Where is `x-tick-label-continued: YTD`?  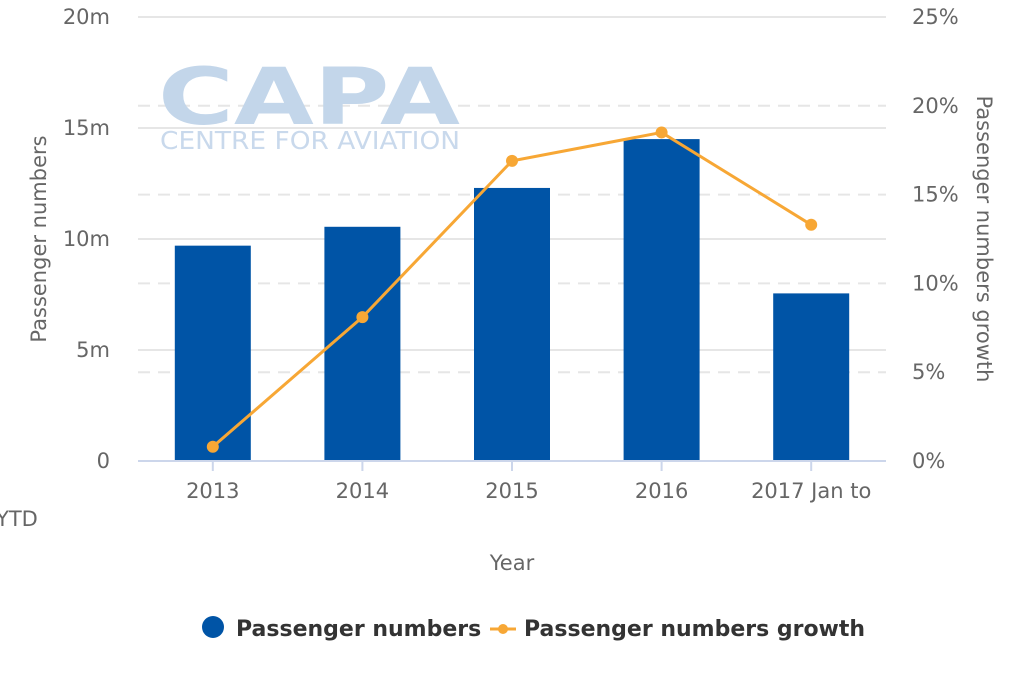
x-tick-label-continued: YTD is located at coordinates (19, 519).